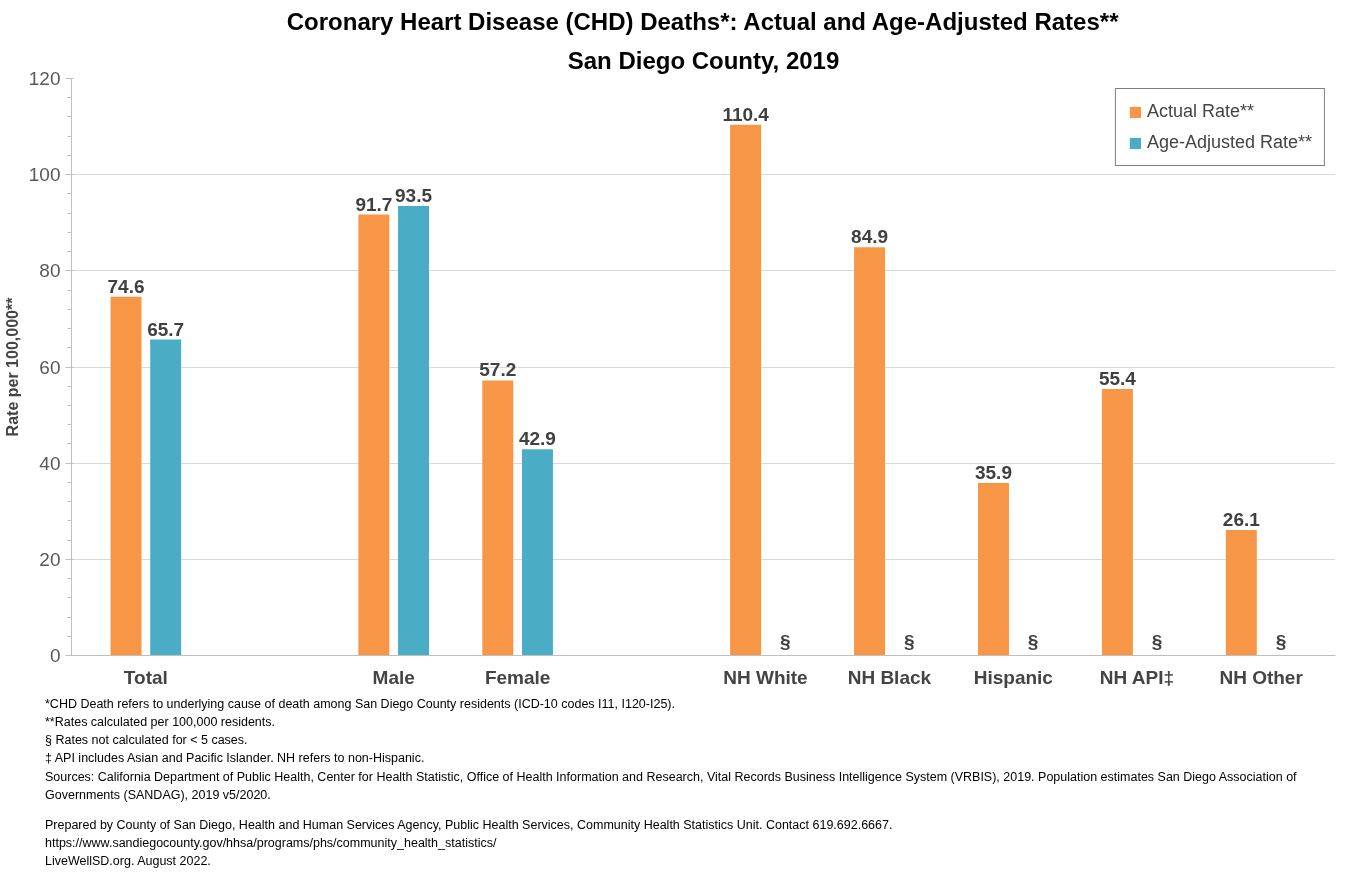  What do you see at coordinates (1241, 519) in the screenshot?
I see `data-label: 26.1` at bounding box center [1241, 519].